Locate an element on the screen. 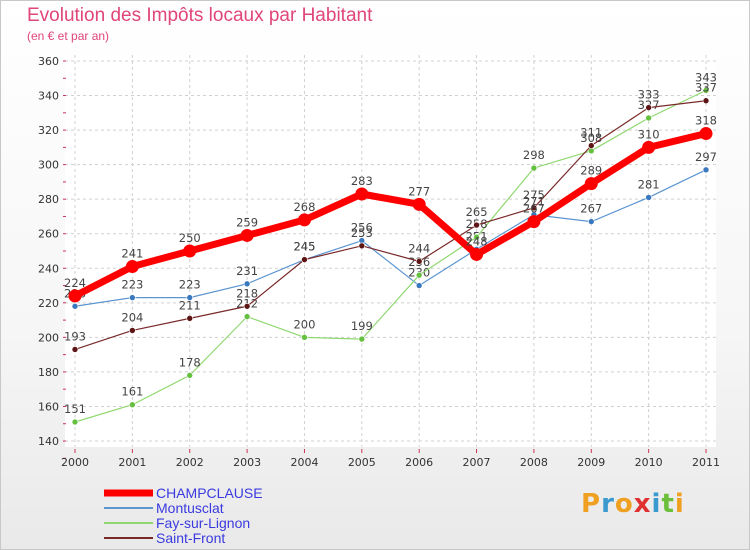  logo-letter: t is located at coordinates (668, 504).